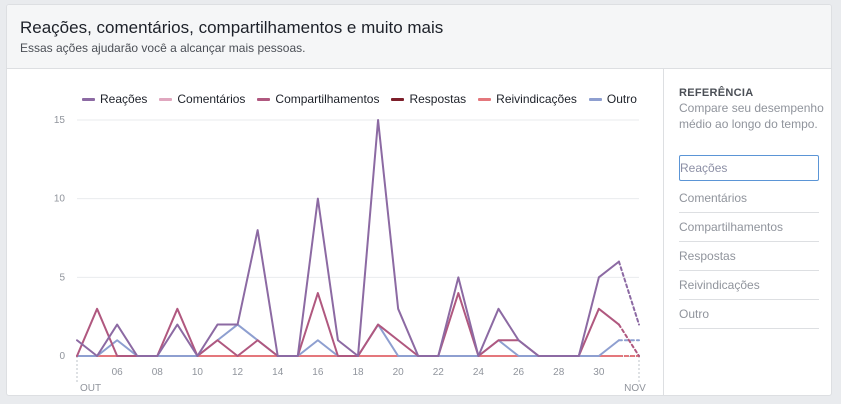  Describe the element at coordinates (198, 372) in the screenshot. I see `x-tick-label: 10` at that location.